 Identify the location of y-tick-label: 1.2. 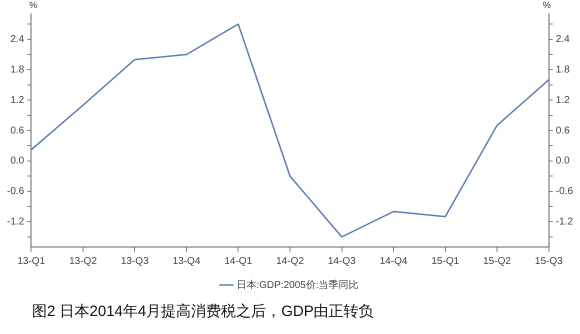
(17, 100).